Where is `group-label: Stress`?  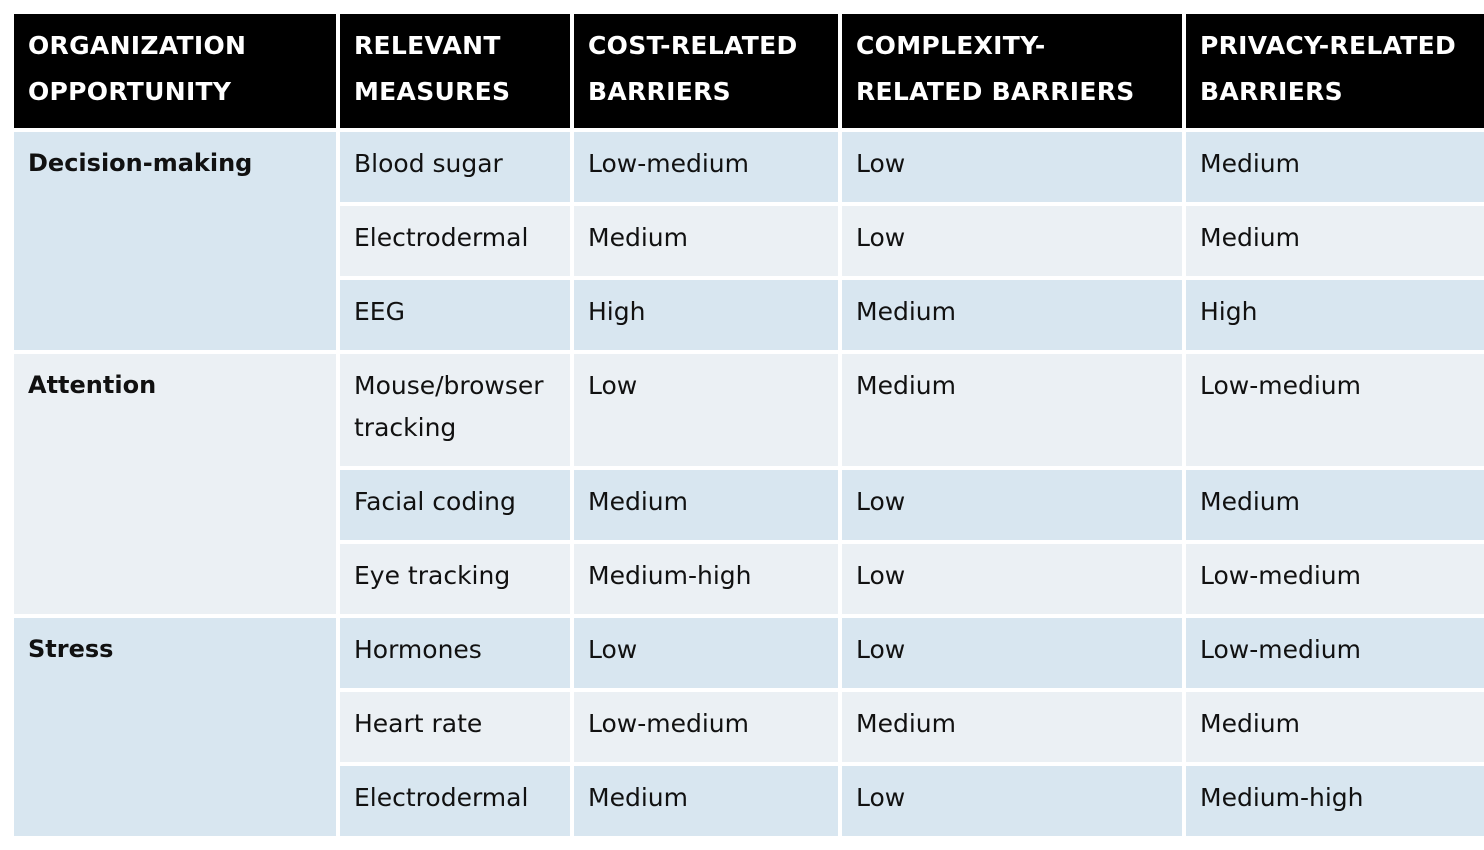 group-label: Stress is located at coordinates (175, 727).